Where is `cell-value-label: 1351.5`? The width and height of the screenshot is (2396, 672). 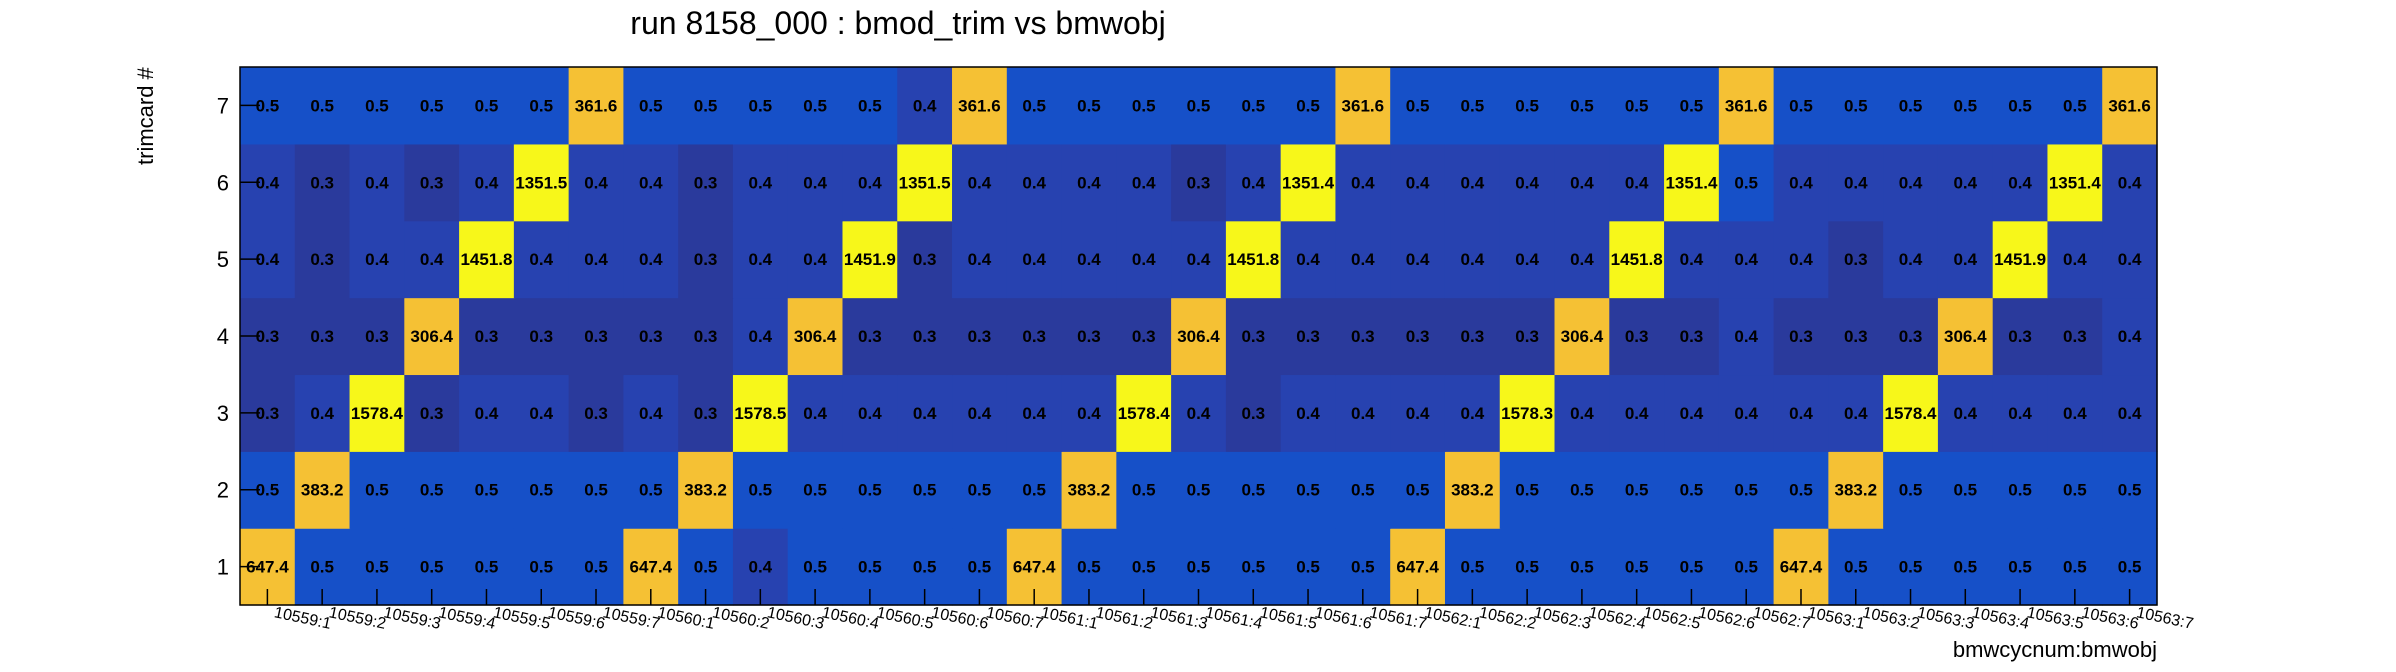
cell-value-label: 1351.5 is located at coordinates (925, 182).